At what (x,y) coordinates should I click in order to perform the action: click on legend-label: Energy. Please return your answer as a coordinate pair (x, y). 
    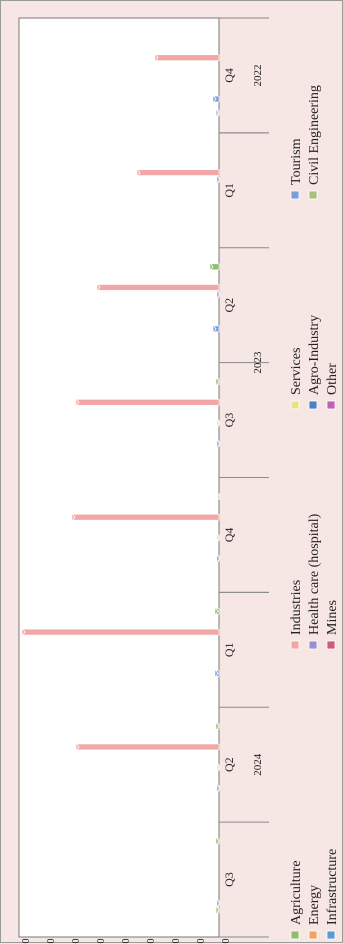
    Looking at the image, I should click on (314, 905).